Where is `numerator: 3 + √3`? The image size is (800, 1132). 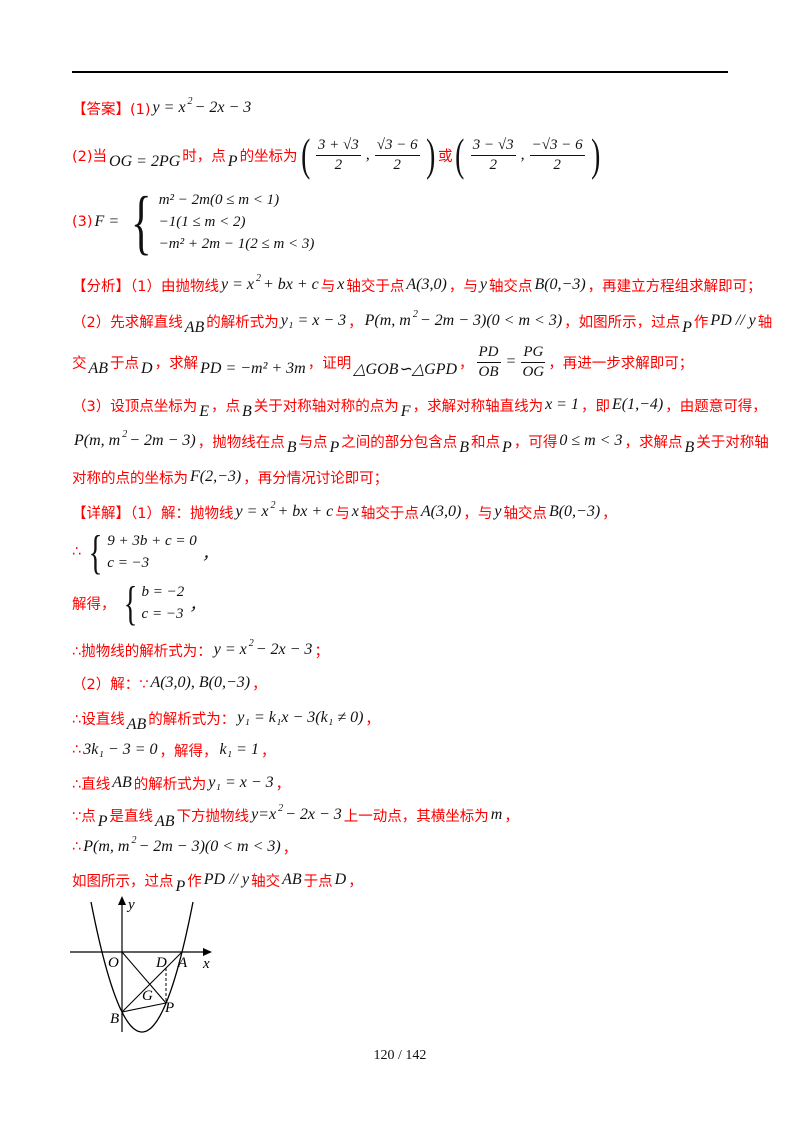 numerator: 3 + √3 is located at coordinates (338, 146).